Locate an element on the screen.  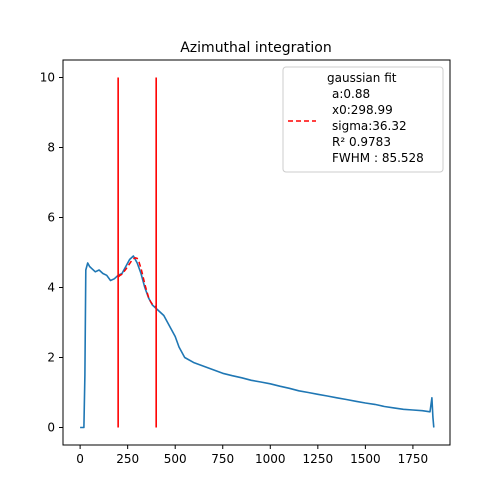
y-tick-label: 2 is located at coordinates (51, 358).